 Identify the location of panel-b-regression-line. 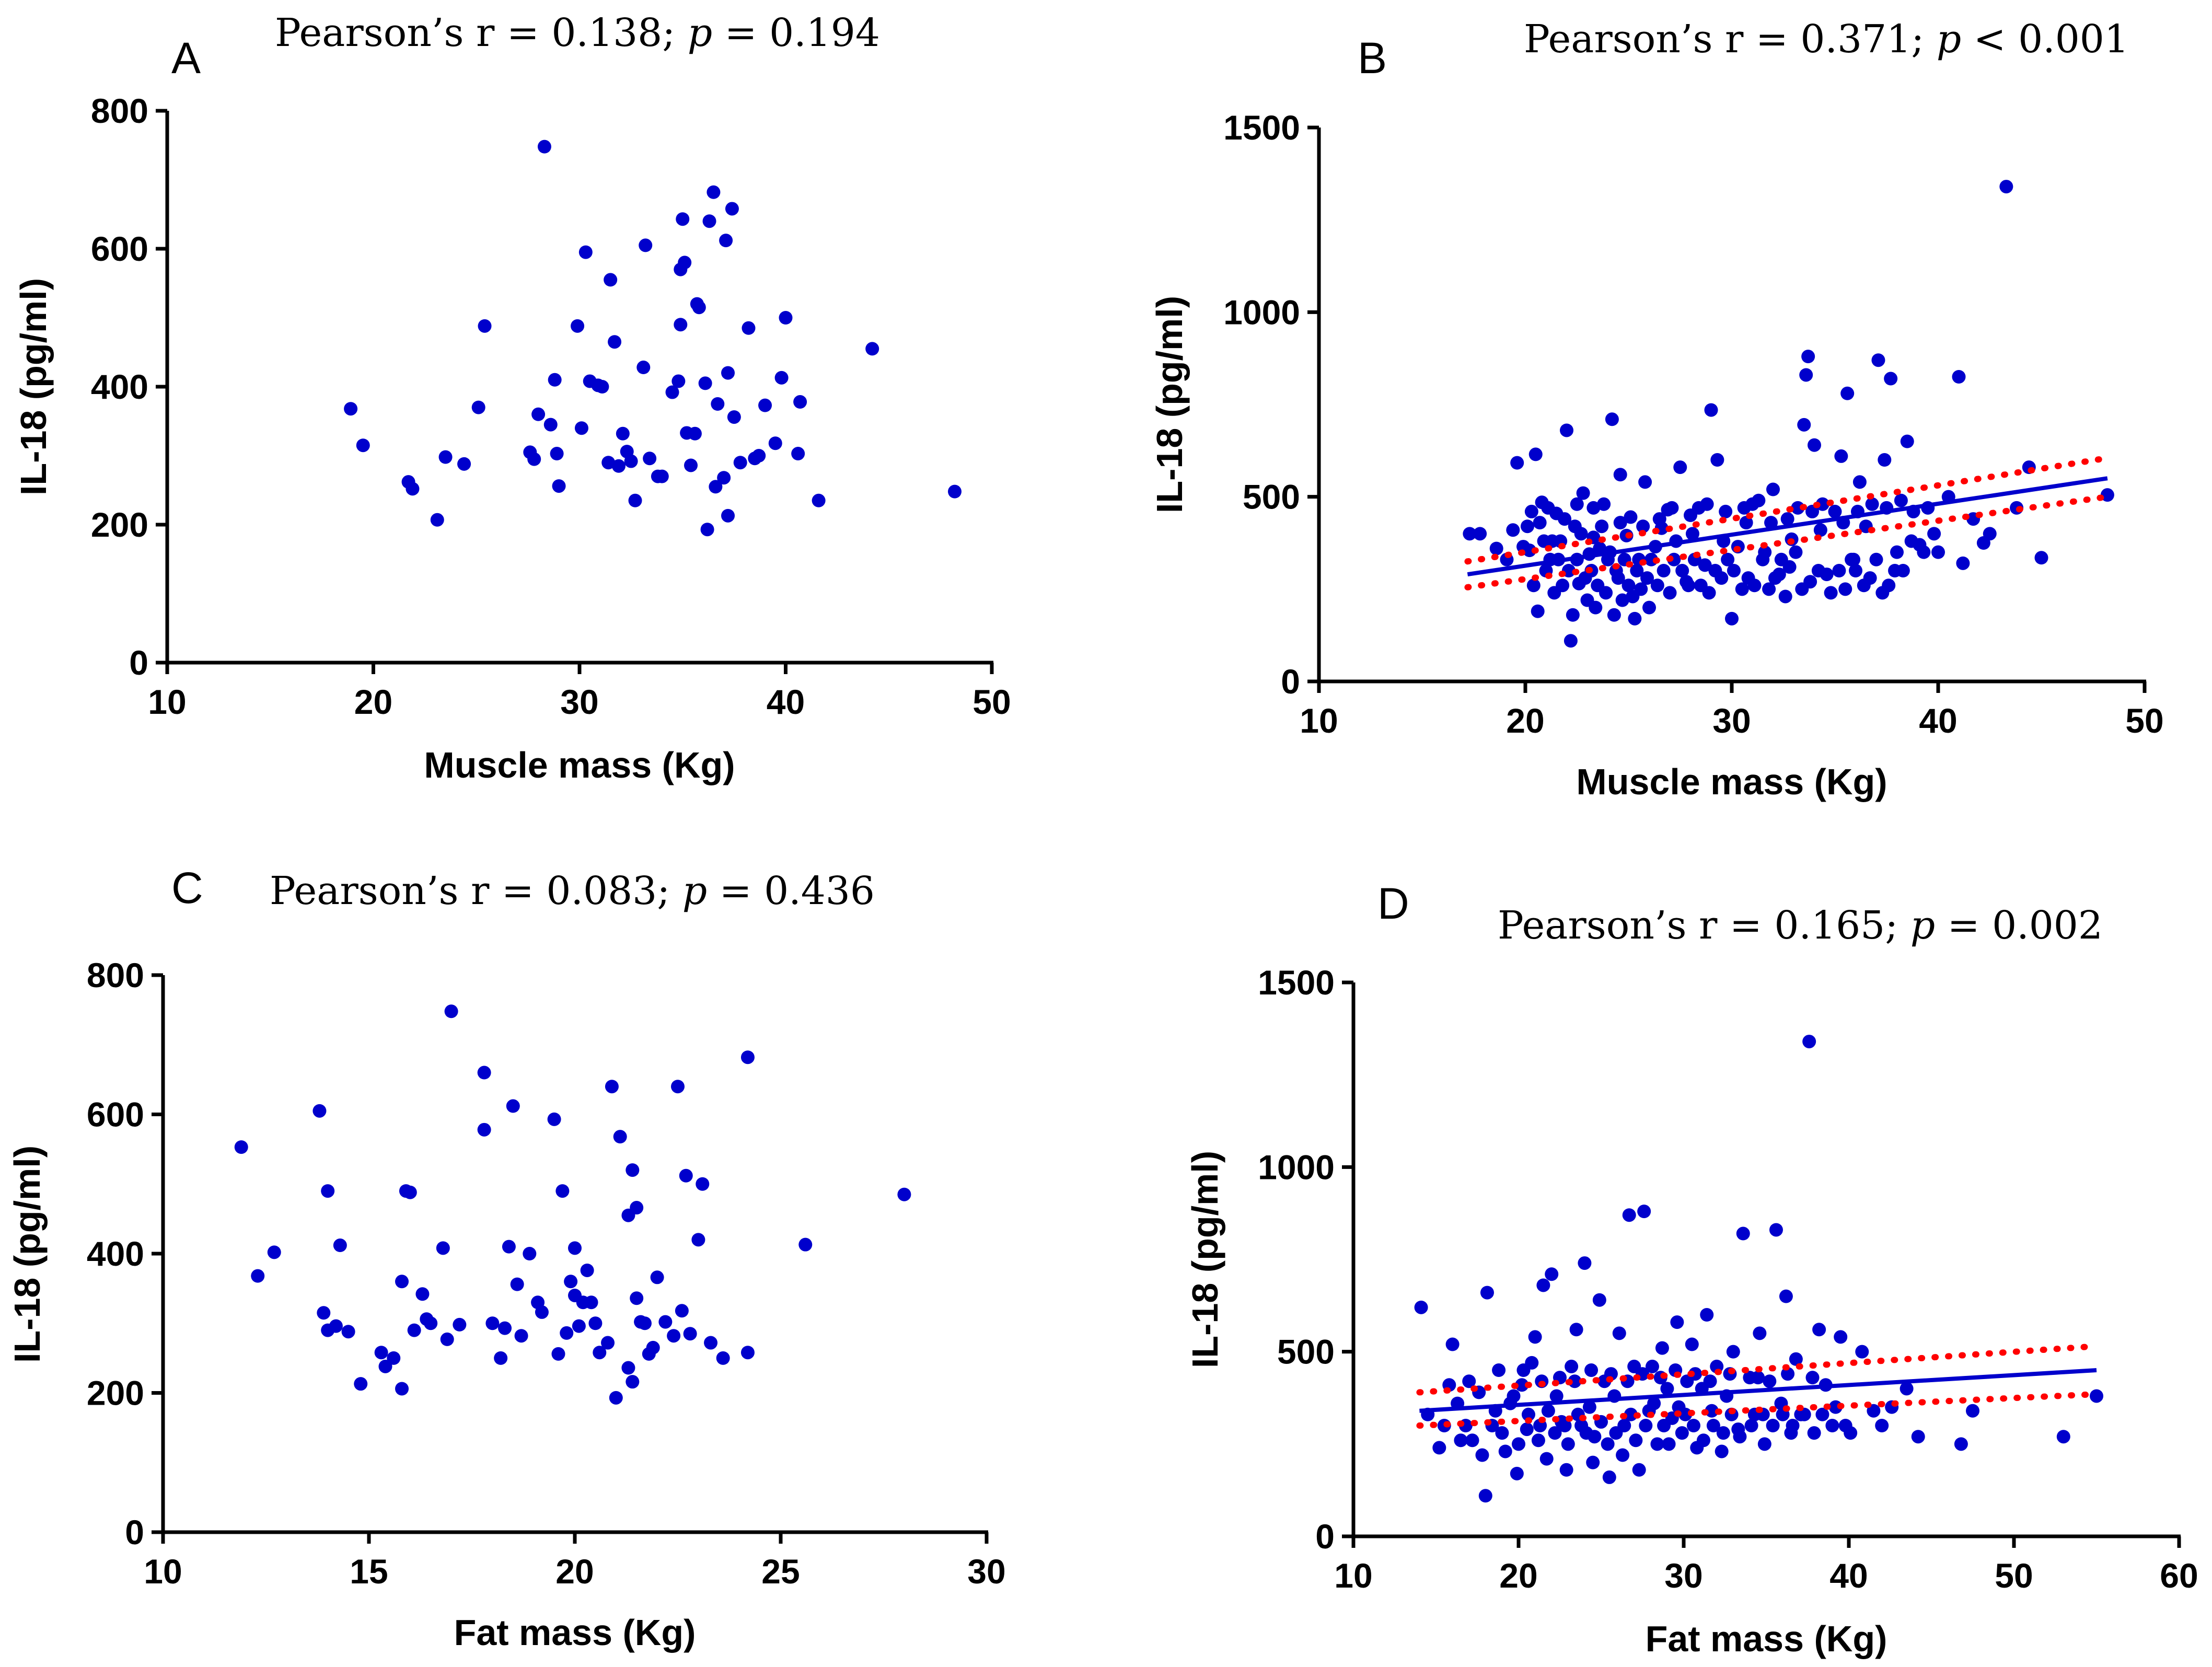
(1787, 526).